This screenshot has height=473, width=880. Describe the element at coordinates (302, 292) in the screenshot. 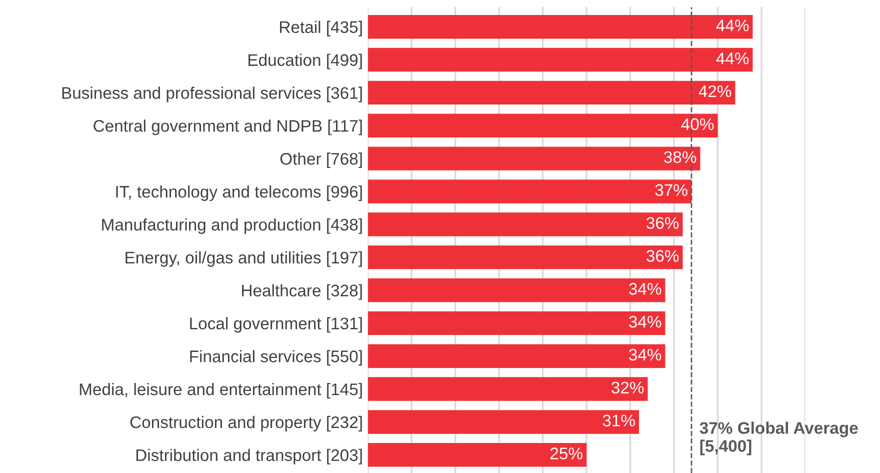

I see `y-tick-label: Healthcare [328]` at that location.